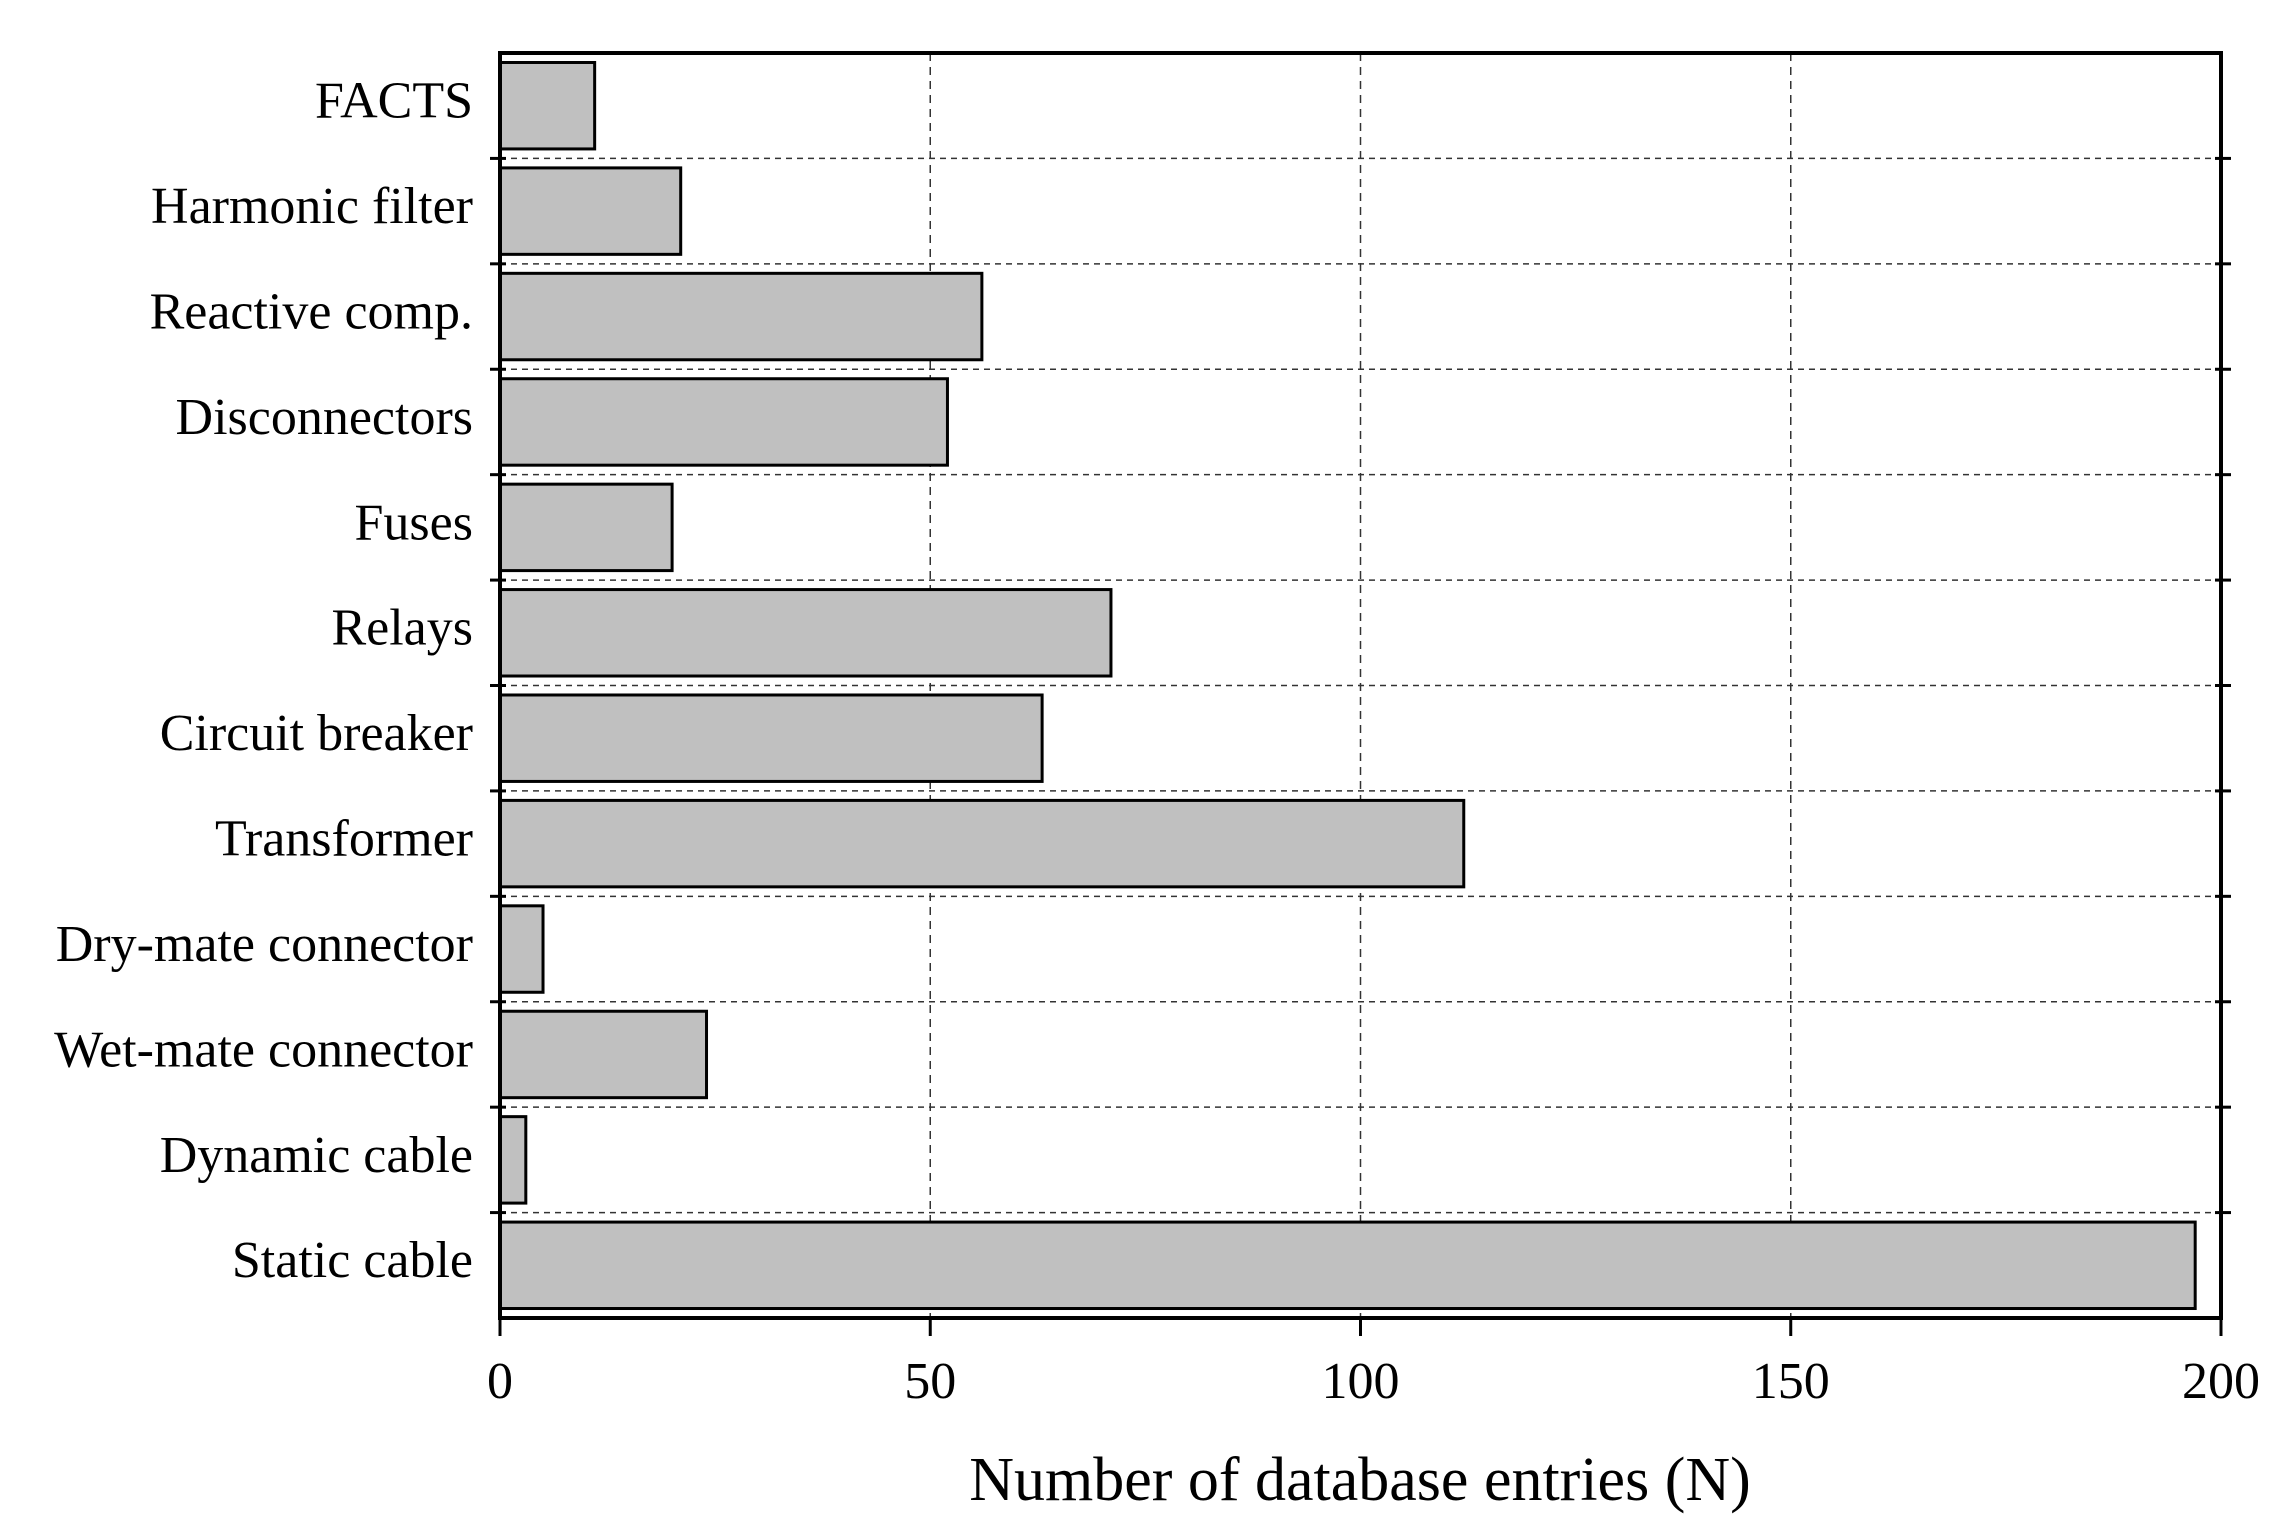 The height and width of the screenshot is (1516, 2276). I want to click on y-tick-label: Dynamic cable, so click(316, 1155).